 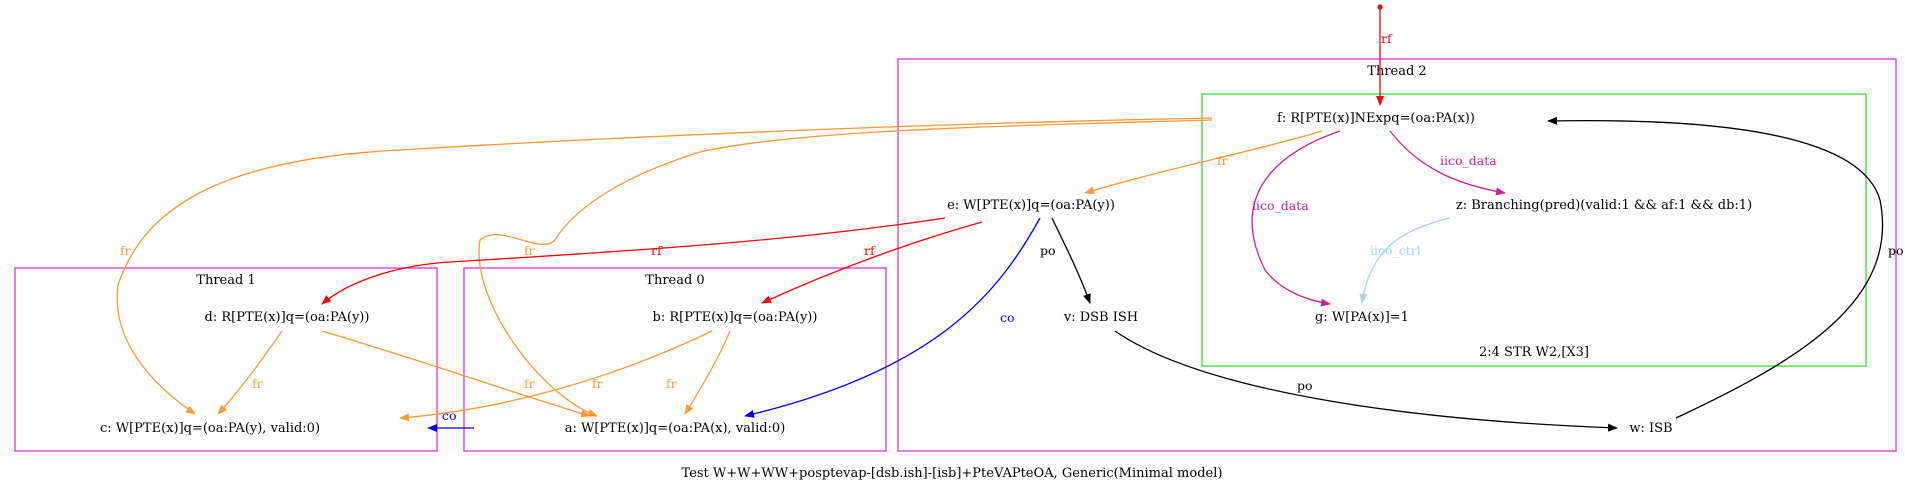 I want to click on edge-iico-ctrl-z-g, so click(x=1405, y=260).